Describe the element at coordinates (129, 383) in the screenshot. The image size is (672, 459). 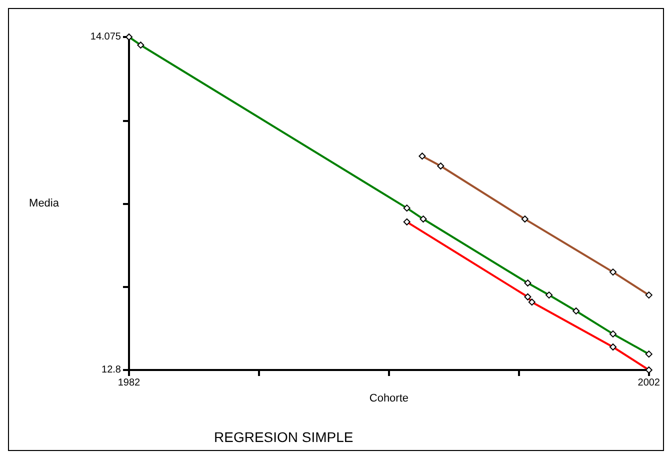
I see `x-tick-label: 1982` at that location.